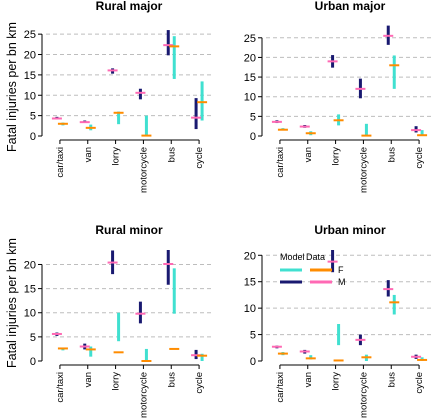 This screenshot has width=440, height=419. I want to click on legend-label: M, so click(342, 282).